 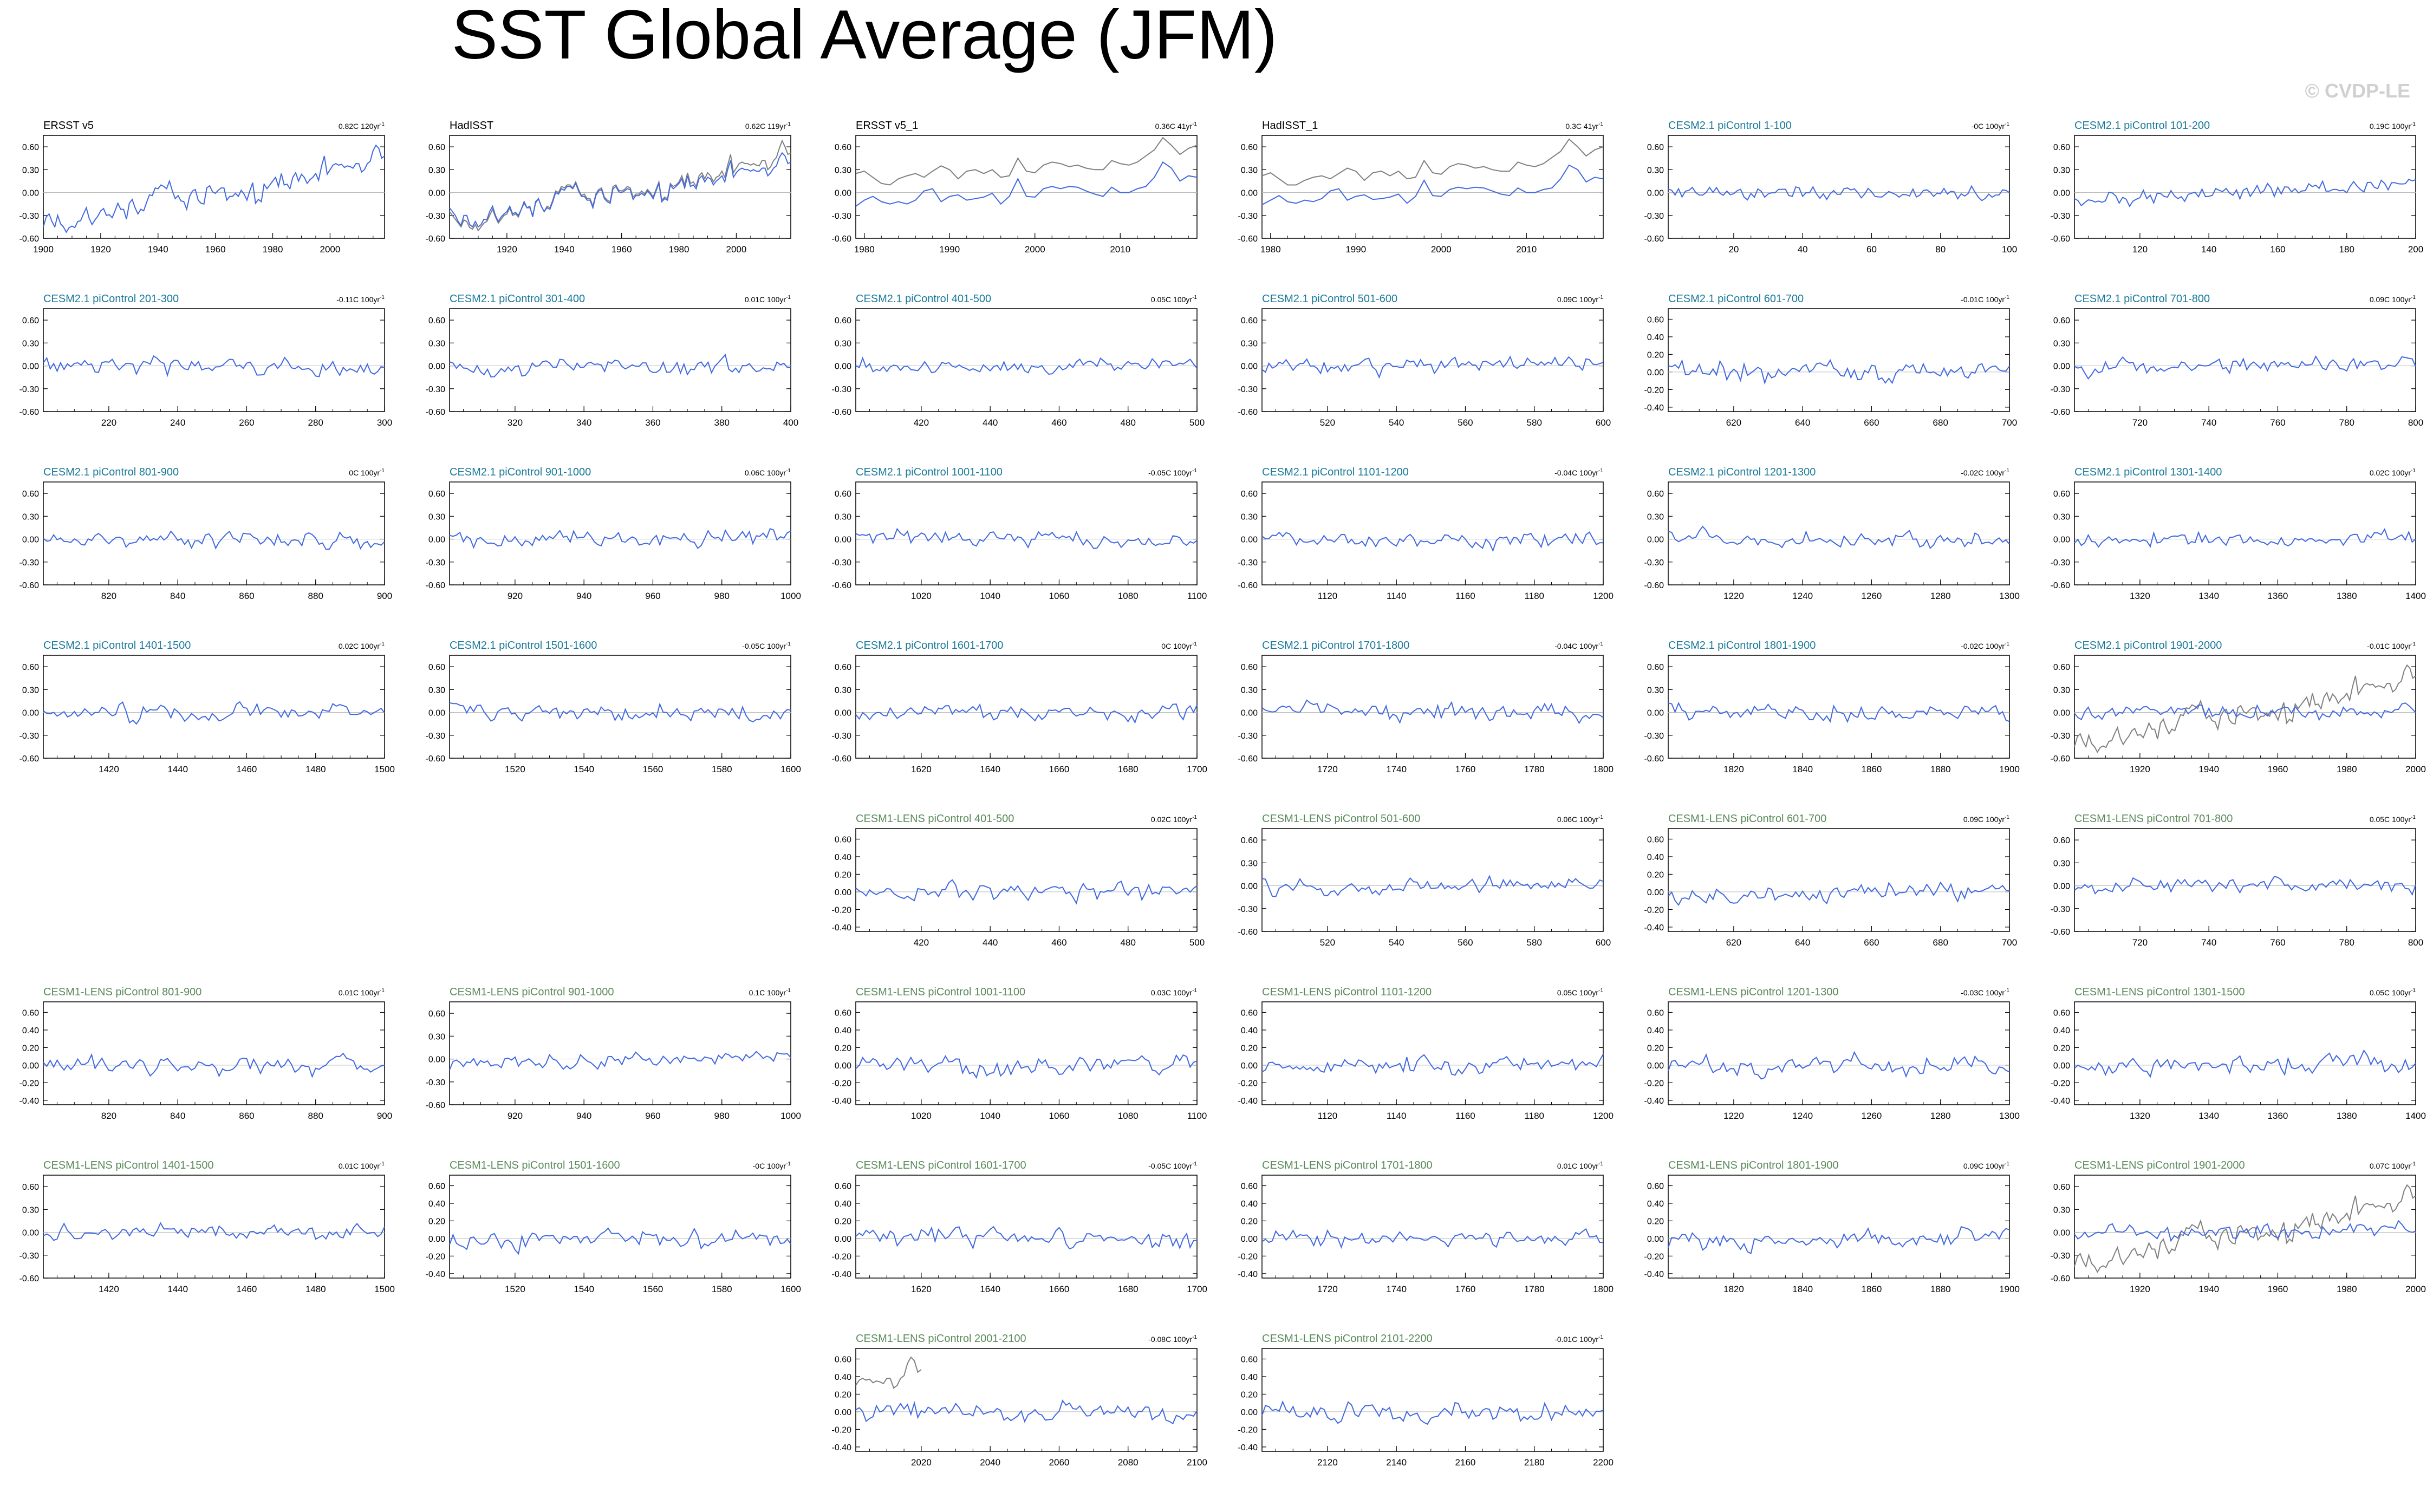 I want to click on x-tick-label: 500, so click(x=1197, y=423).